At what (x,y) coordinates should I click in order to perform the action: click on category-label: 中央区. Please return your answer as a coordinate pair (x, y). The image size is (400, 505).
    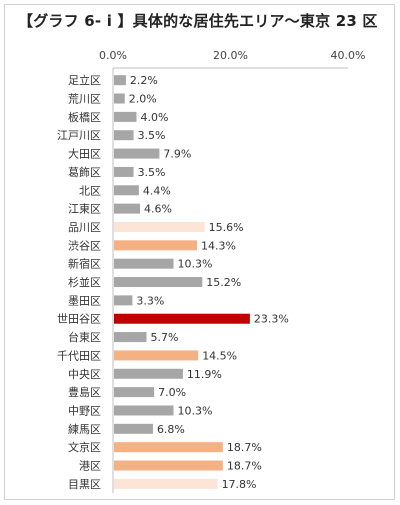
    Looking at the image, I should click on (84, 374).